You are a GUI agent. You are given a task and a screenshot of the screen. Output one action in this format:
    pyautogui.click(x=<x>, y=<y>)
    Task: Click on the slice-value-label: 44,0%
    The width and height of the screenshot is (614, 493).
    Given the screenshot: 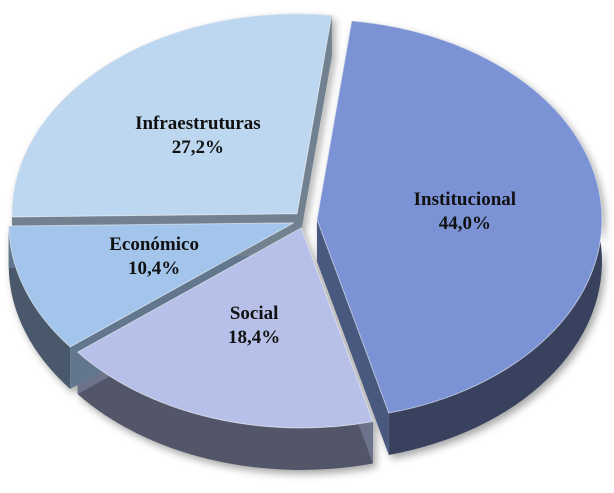 What is the action you would take?
    pyautogui.click(x=465, y=223)
    